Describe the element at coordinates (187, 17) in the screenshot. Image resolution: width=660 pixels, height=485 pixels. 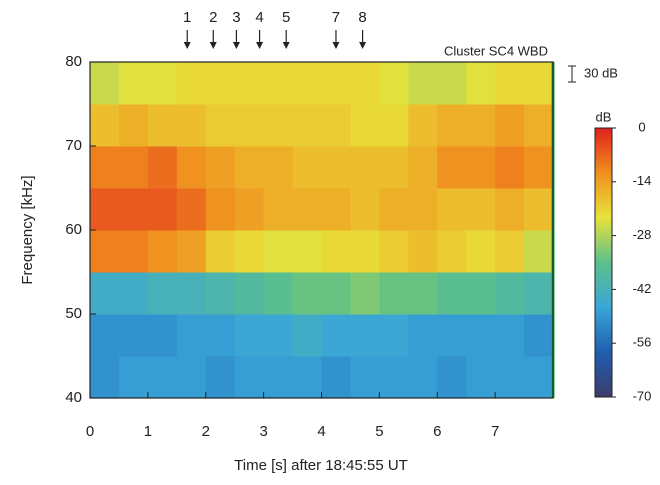
I see `marker-label: 1` at that location.